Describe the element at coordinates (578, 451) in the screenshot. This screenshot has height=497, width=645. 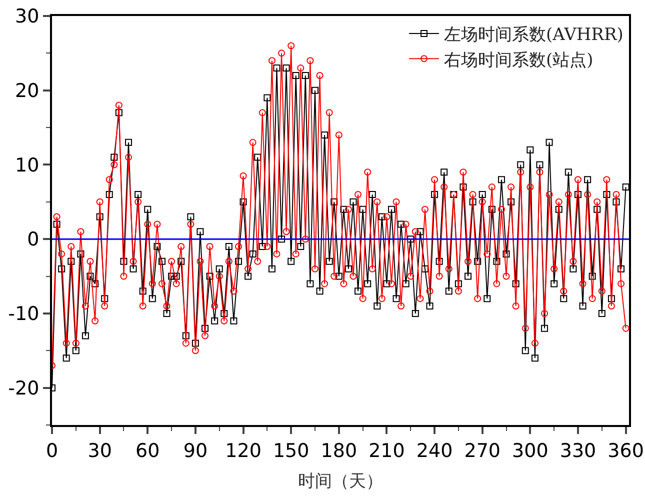
I see `x-tick-label: 330` at that location.